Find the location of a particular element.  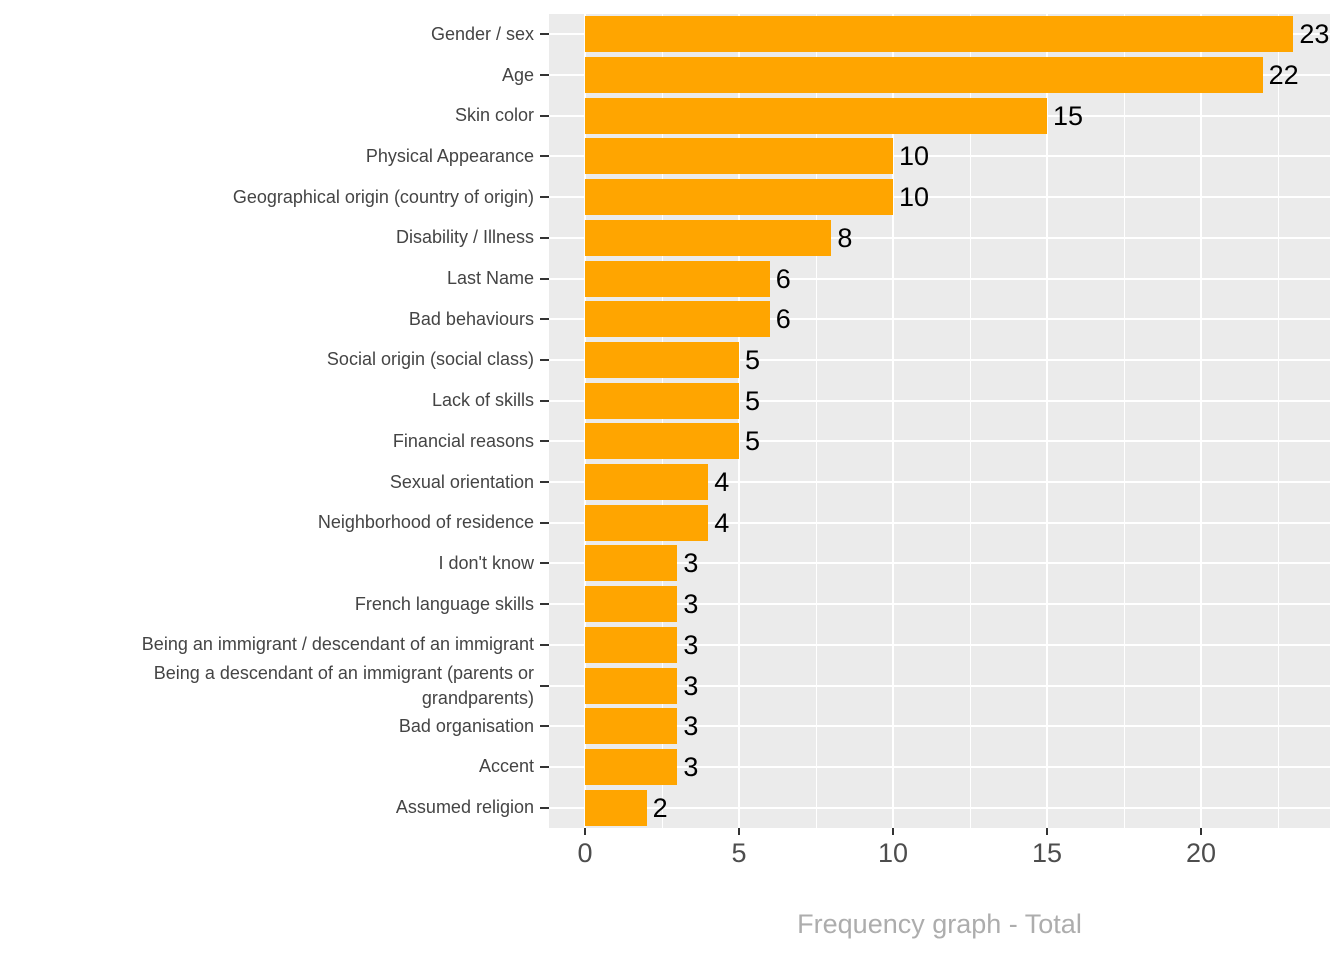

y-axis-label: Bad organisation is located at coordinates (466, 725).